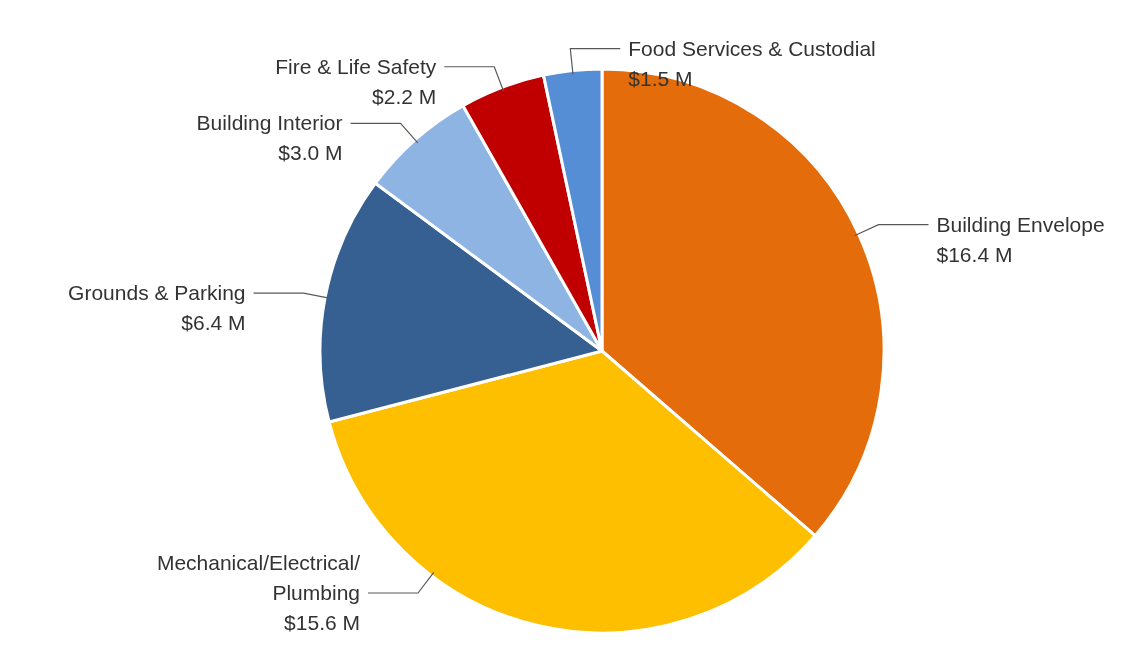  Describe the element at coordinates (356, 66) in the screenshot. I see `slice-label: Fire & Life Safety` at that location.